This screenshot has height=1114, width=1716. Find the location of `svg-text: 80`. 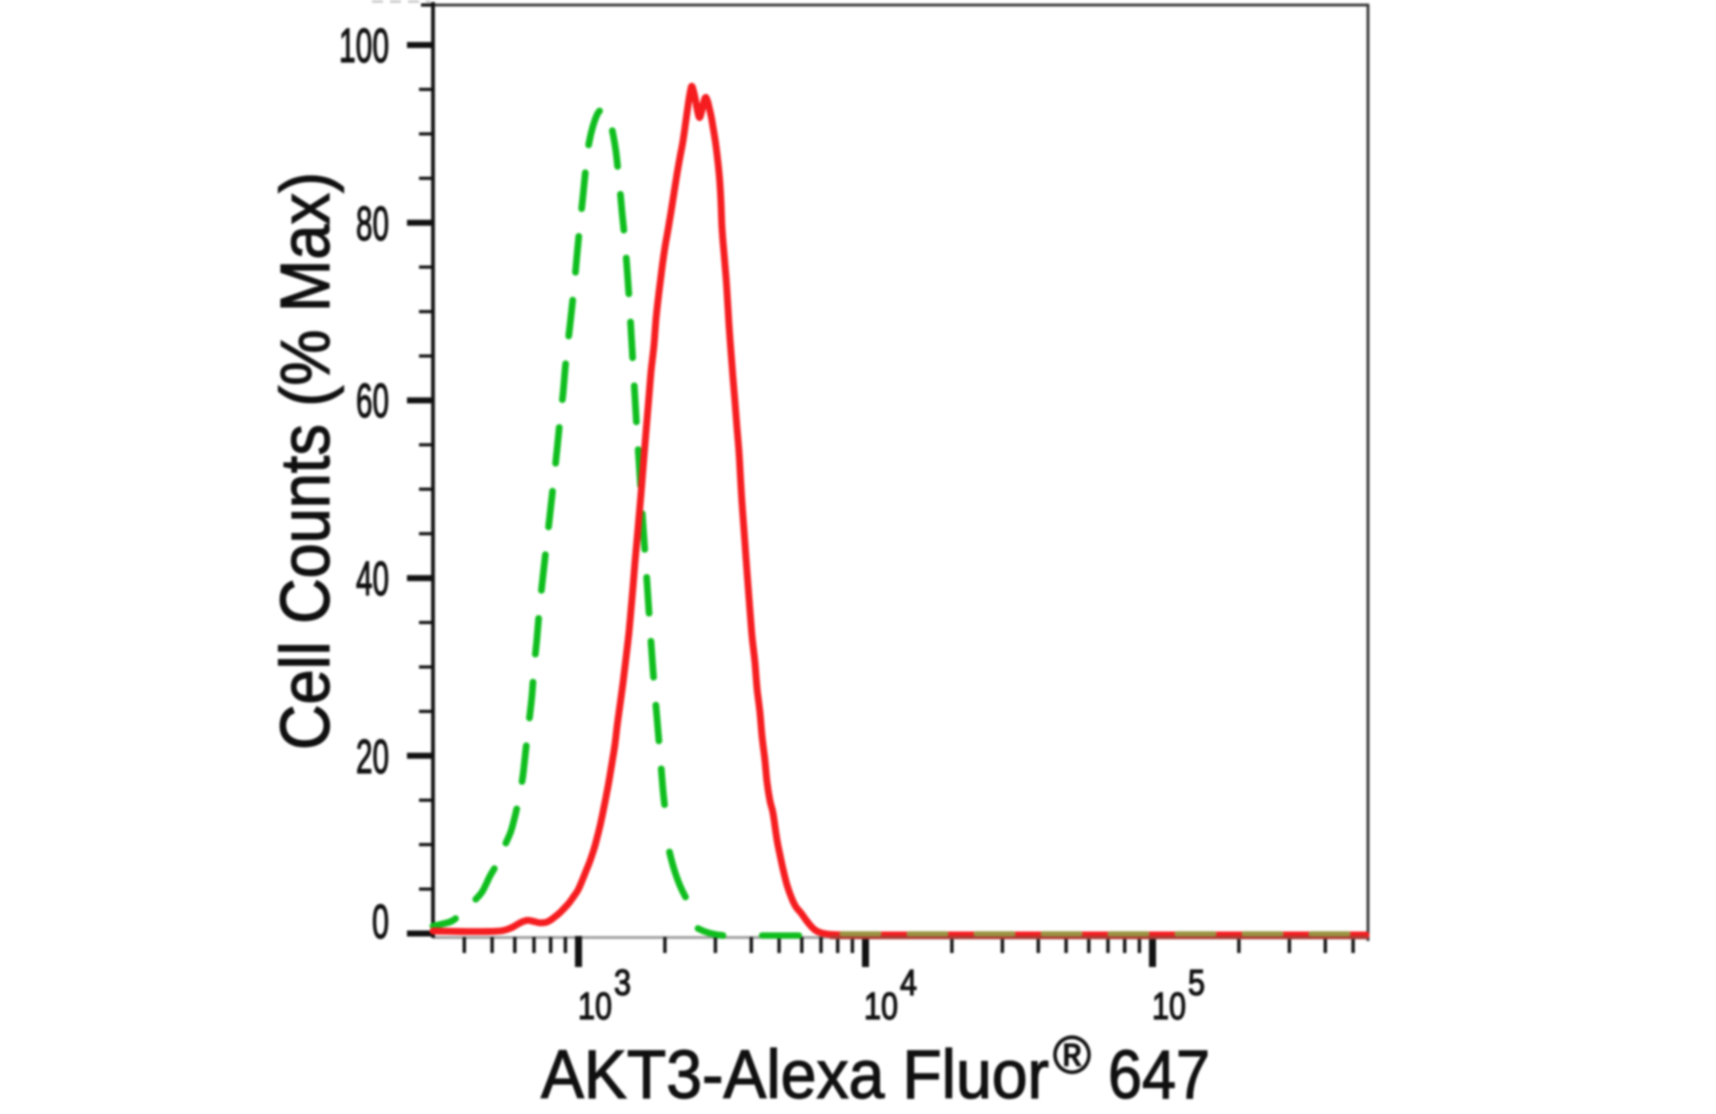

svg-text: 80 is located at coordinates (372, 224).